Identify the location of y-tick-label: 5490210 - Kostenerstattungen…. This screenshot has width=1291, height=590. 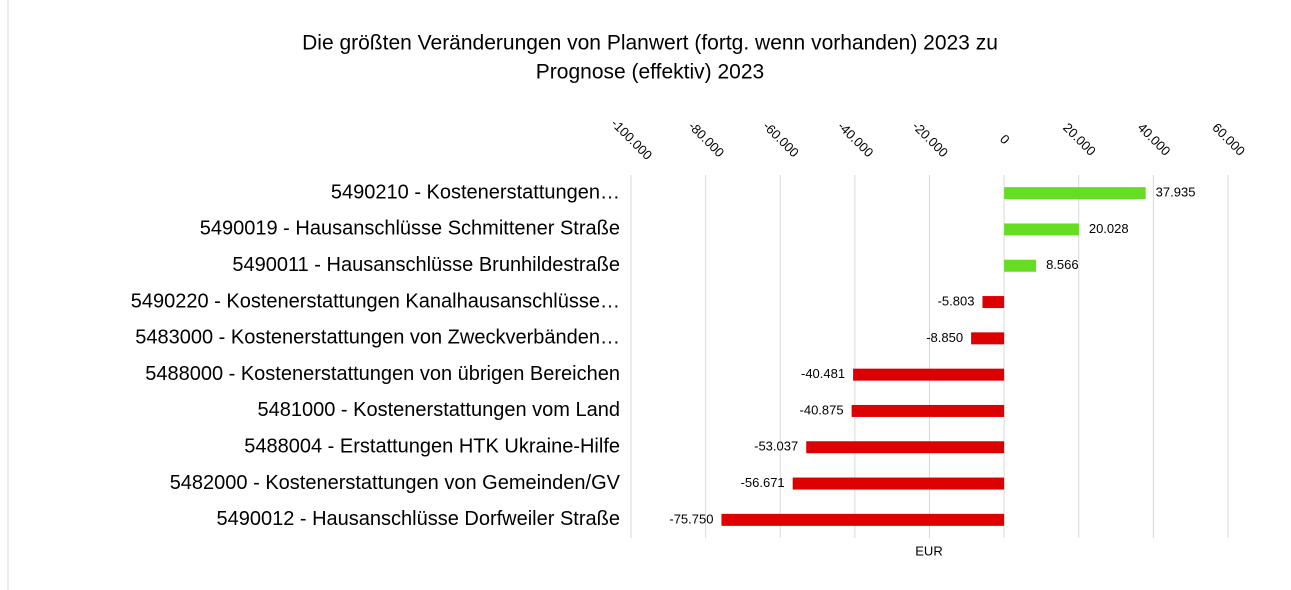
(475, 192).